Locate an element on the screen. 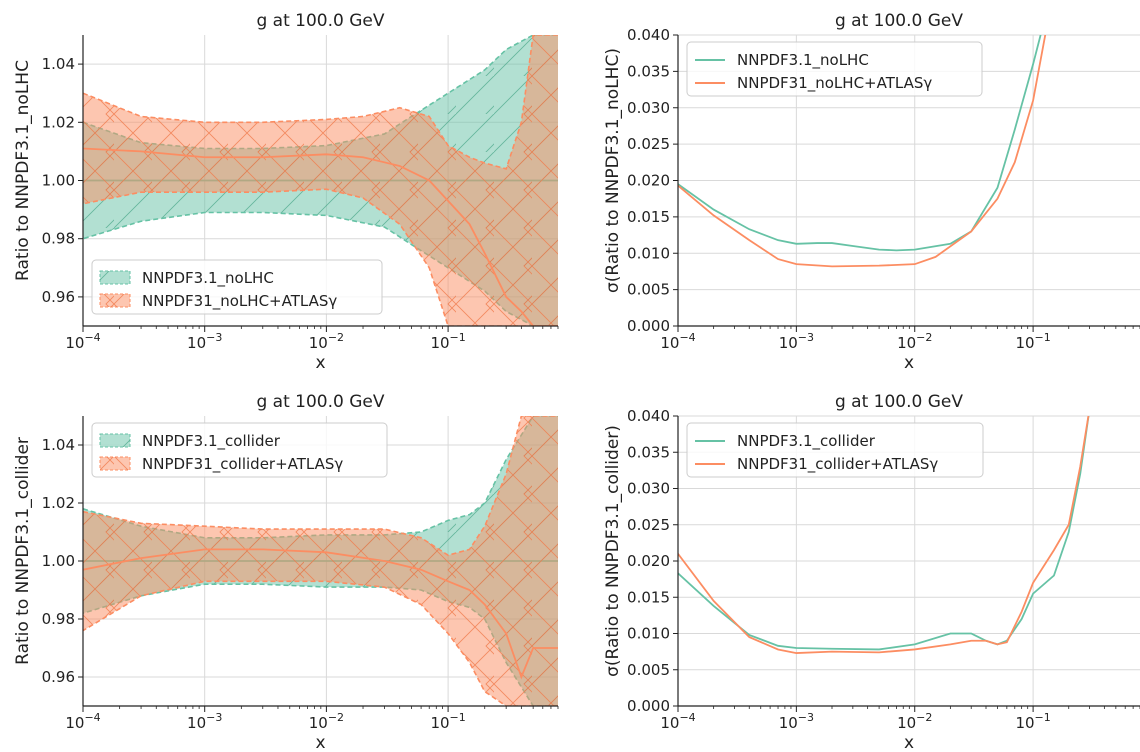  y-axis-label: σ(Ratio to NNPDF3.1_noLHC) is located at coordinates (613, 170).